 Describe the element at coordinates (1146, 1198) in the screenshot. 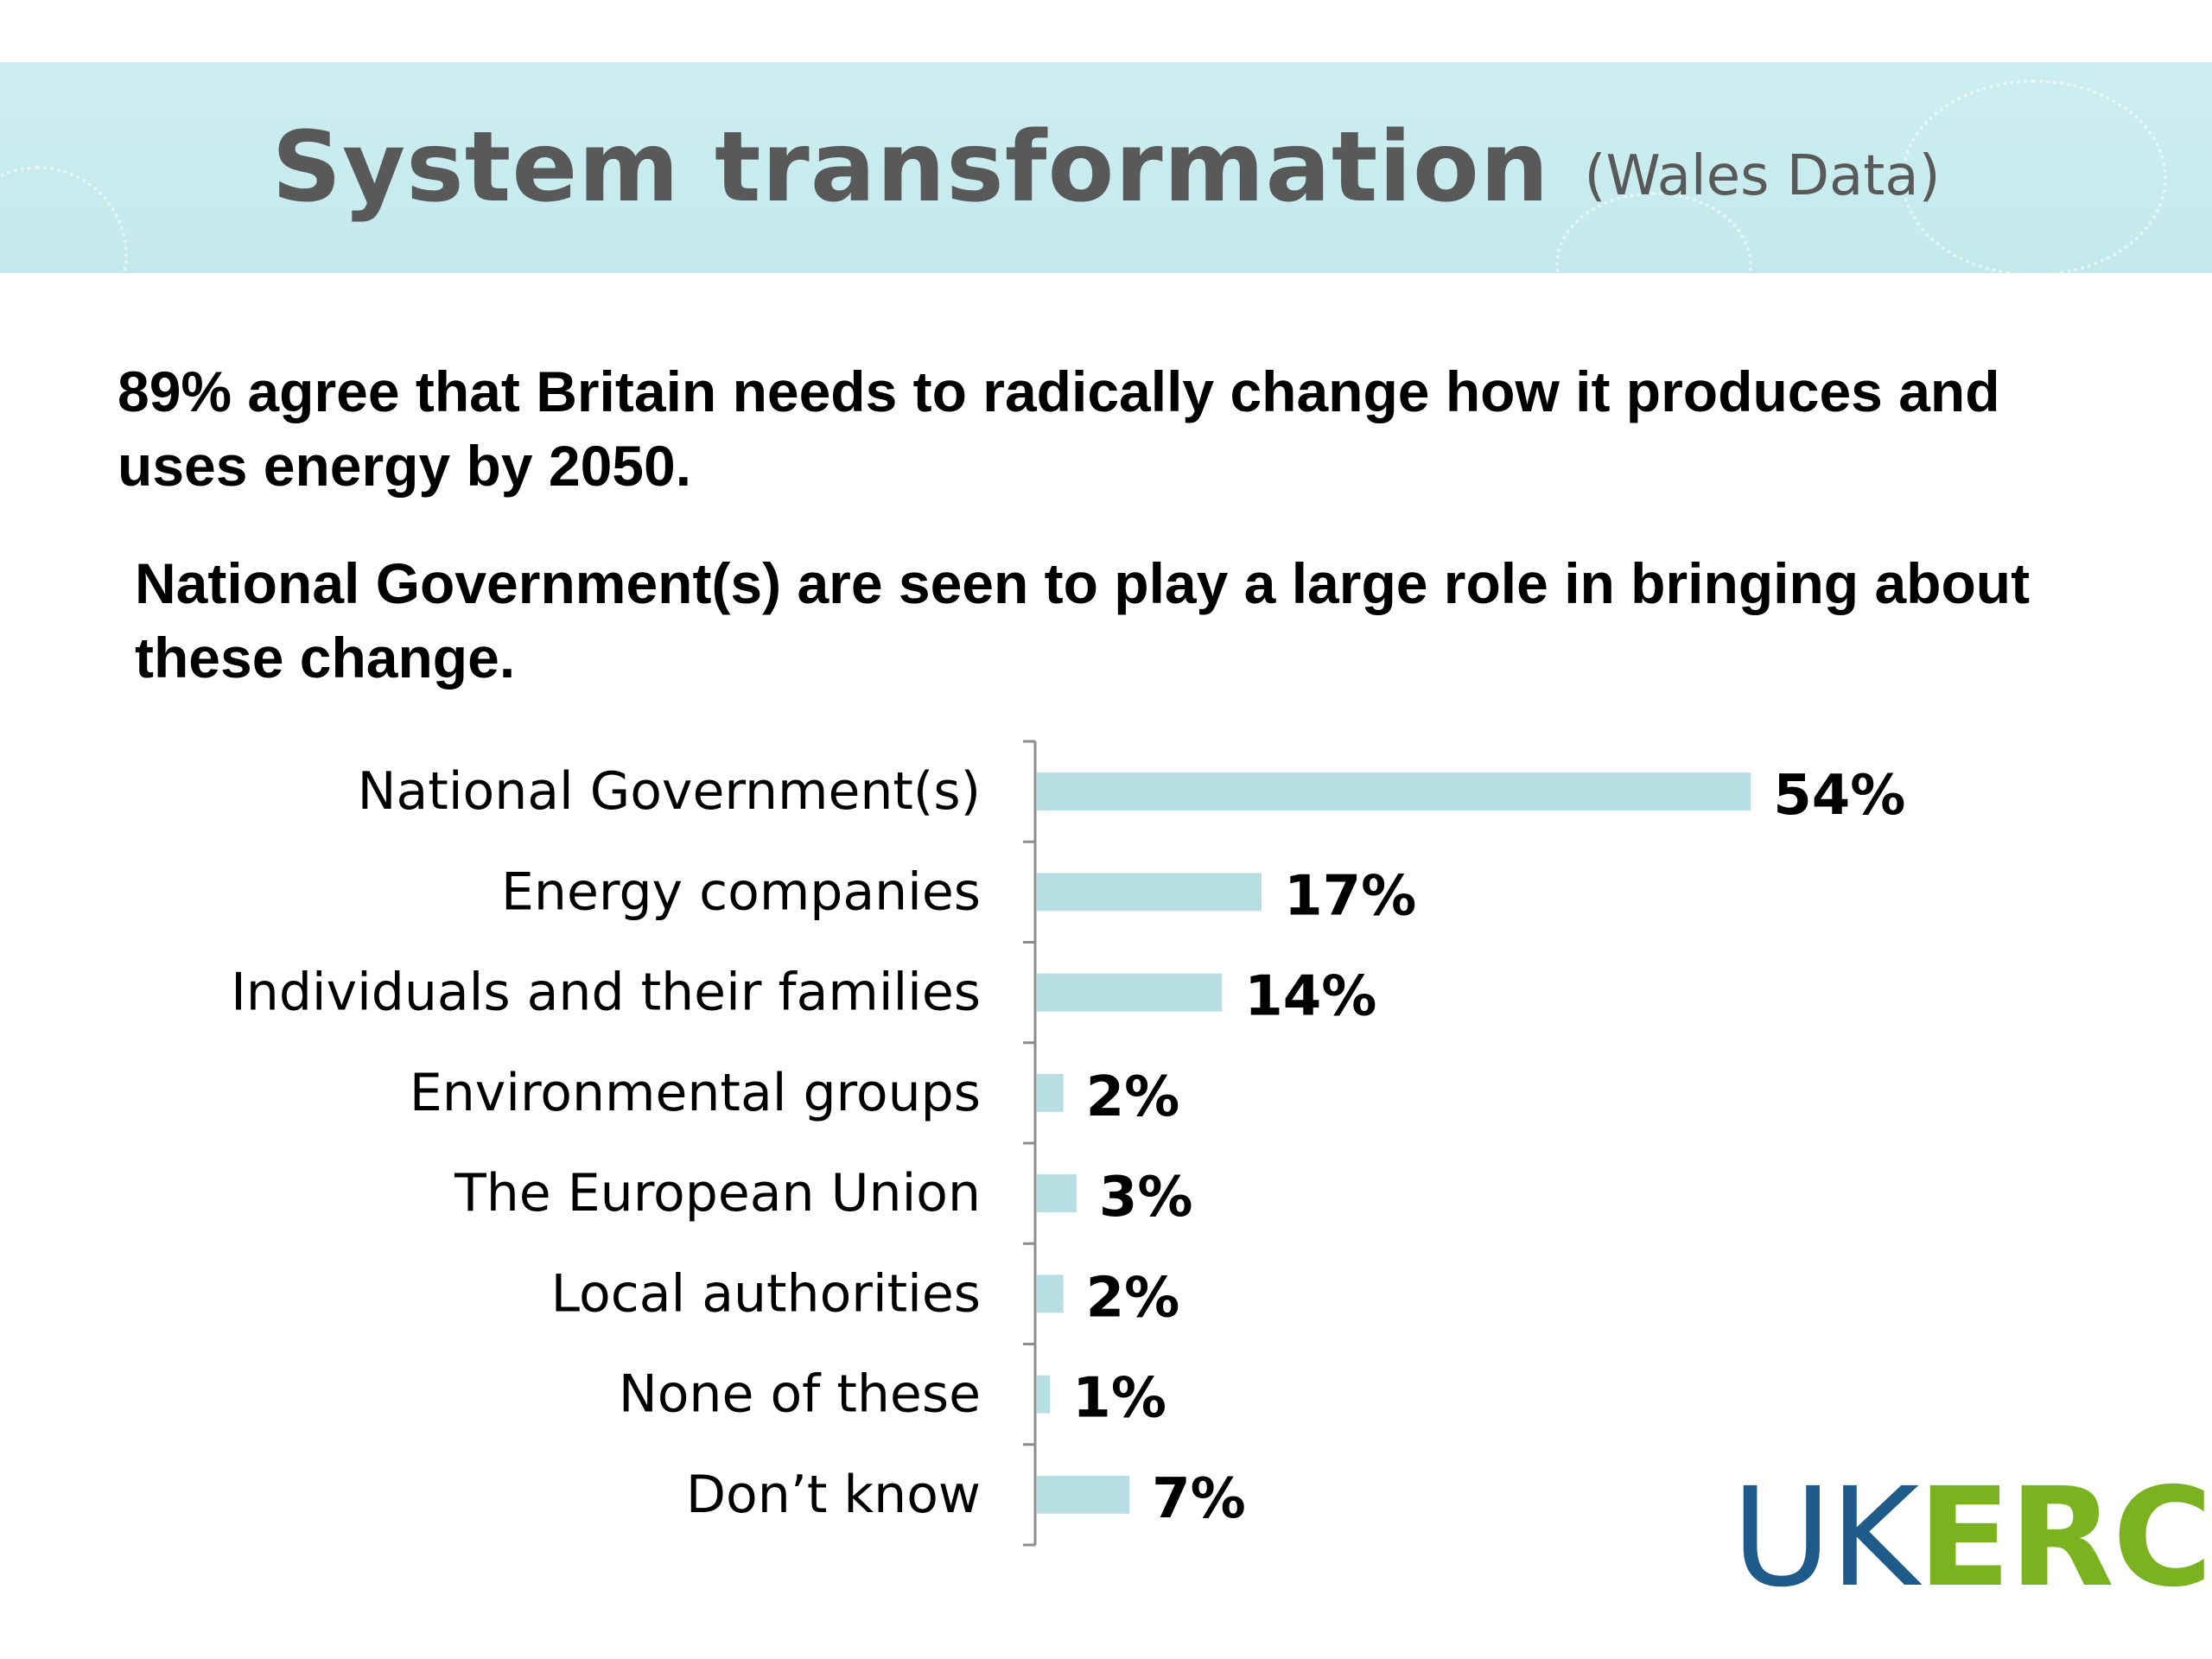

I see `data-label: 3%` at that location.